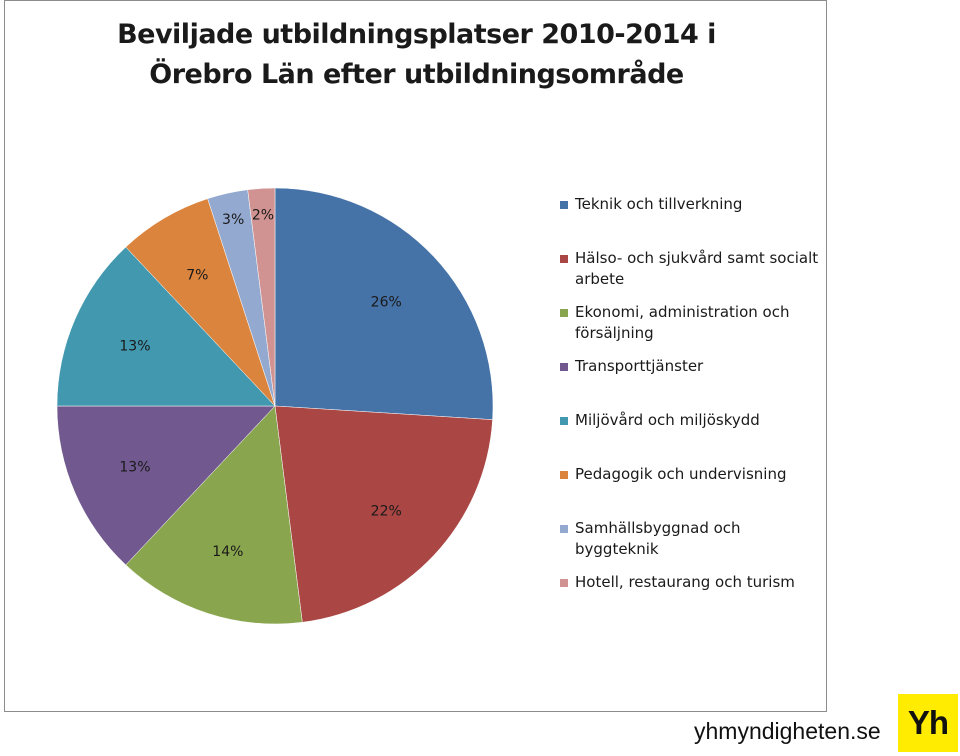 Image resolution: width=960 pixels, height=756 pixels. I want to click on pie-slice-halso-och-sjukvard-samt-socialt-arbete, so click(383, 514).